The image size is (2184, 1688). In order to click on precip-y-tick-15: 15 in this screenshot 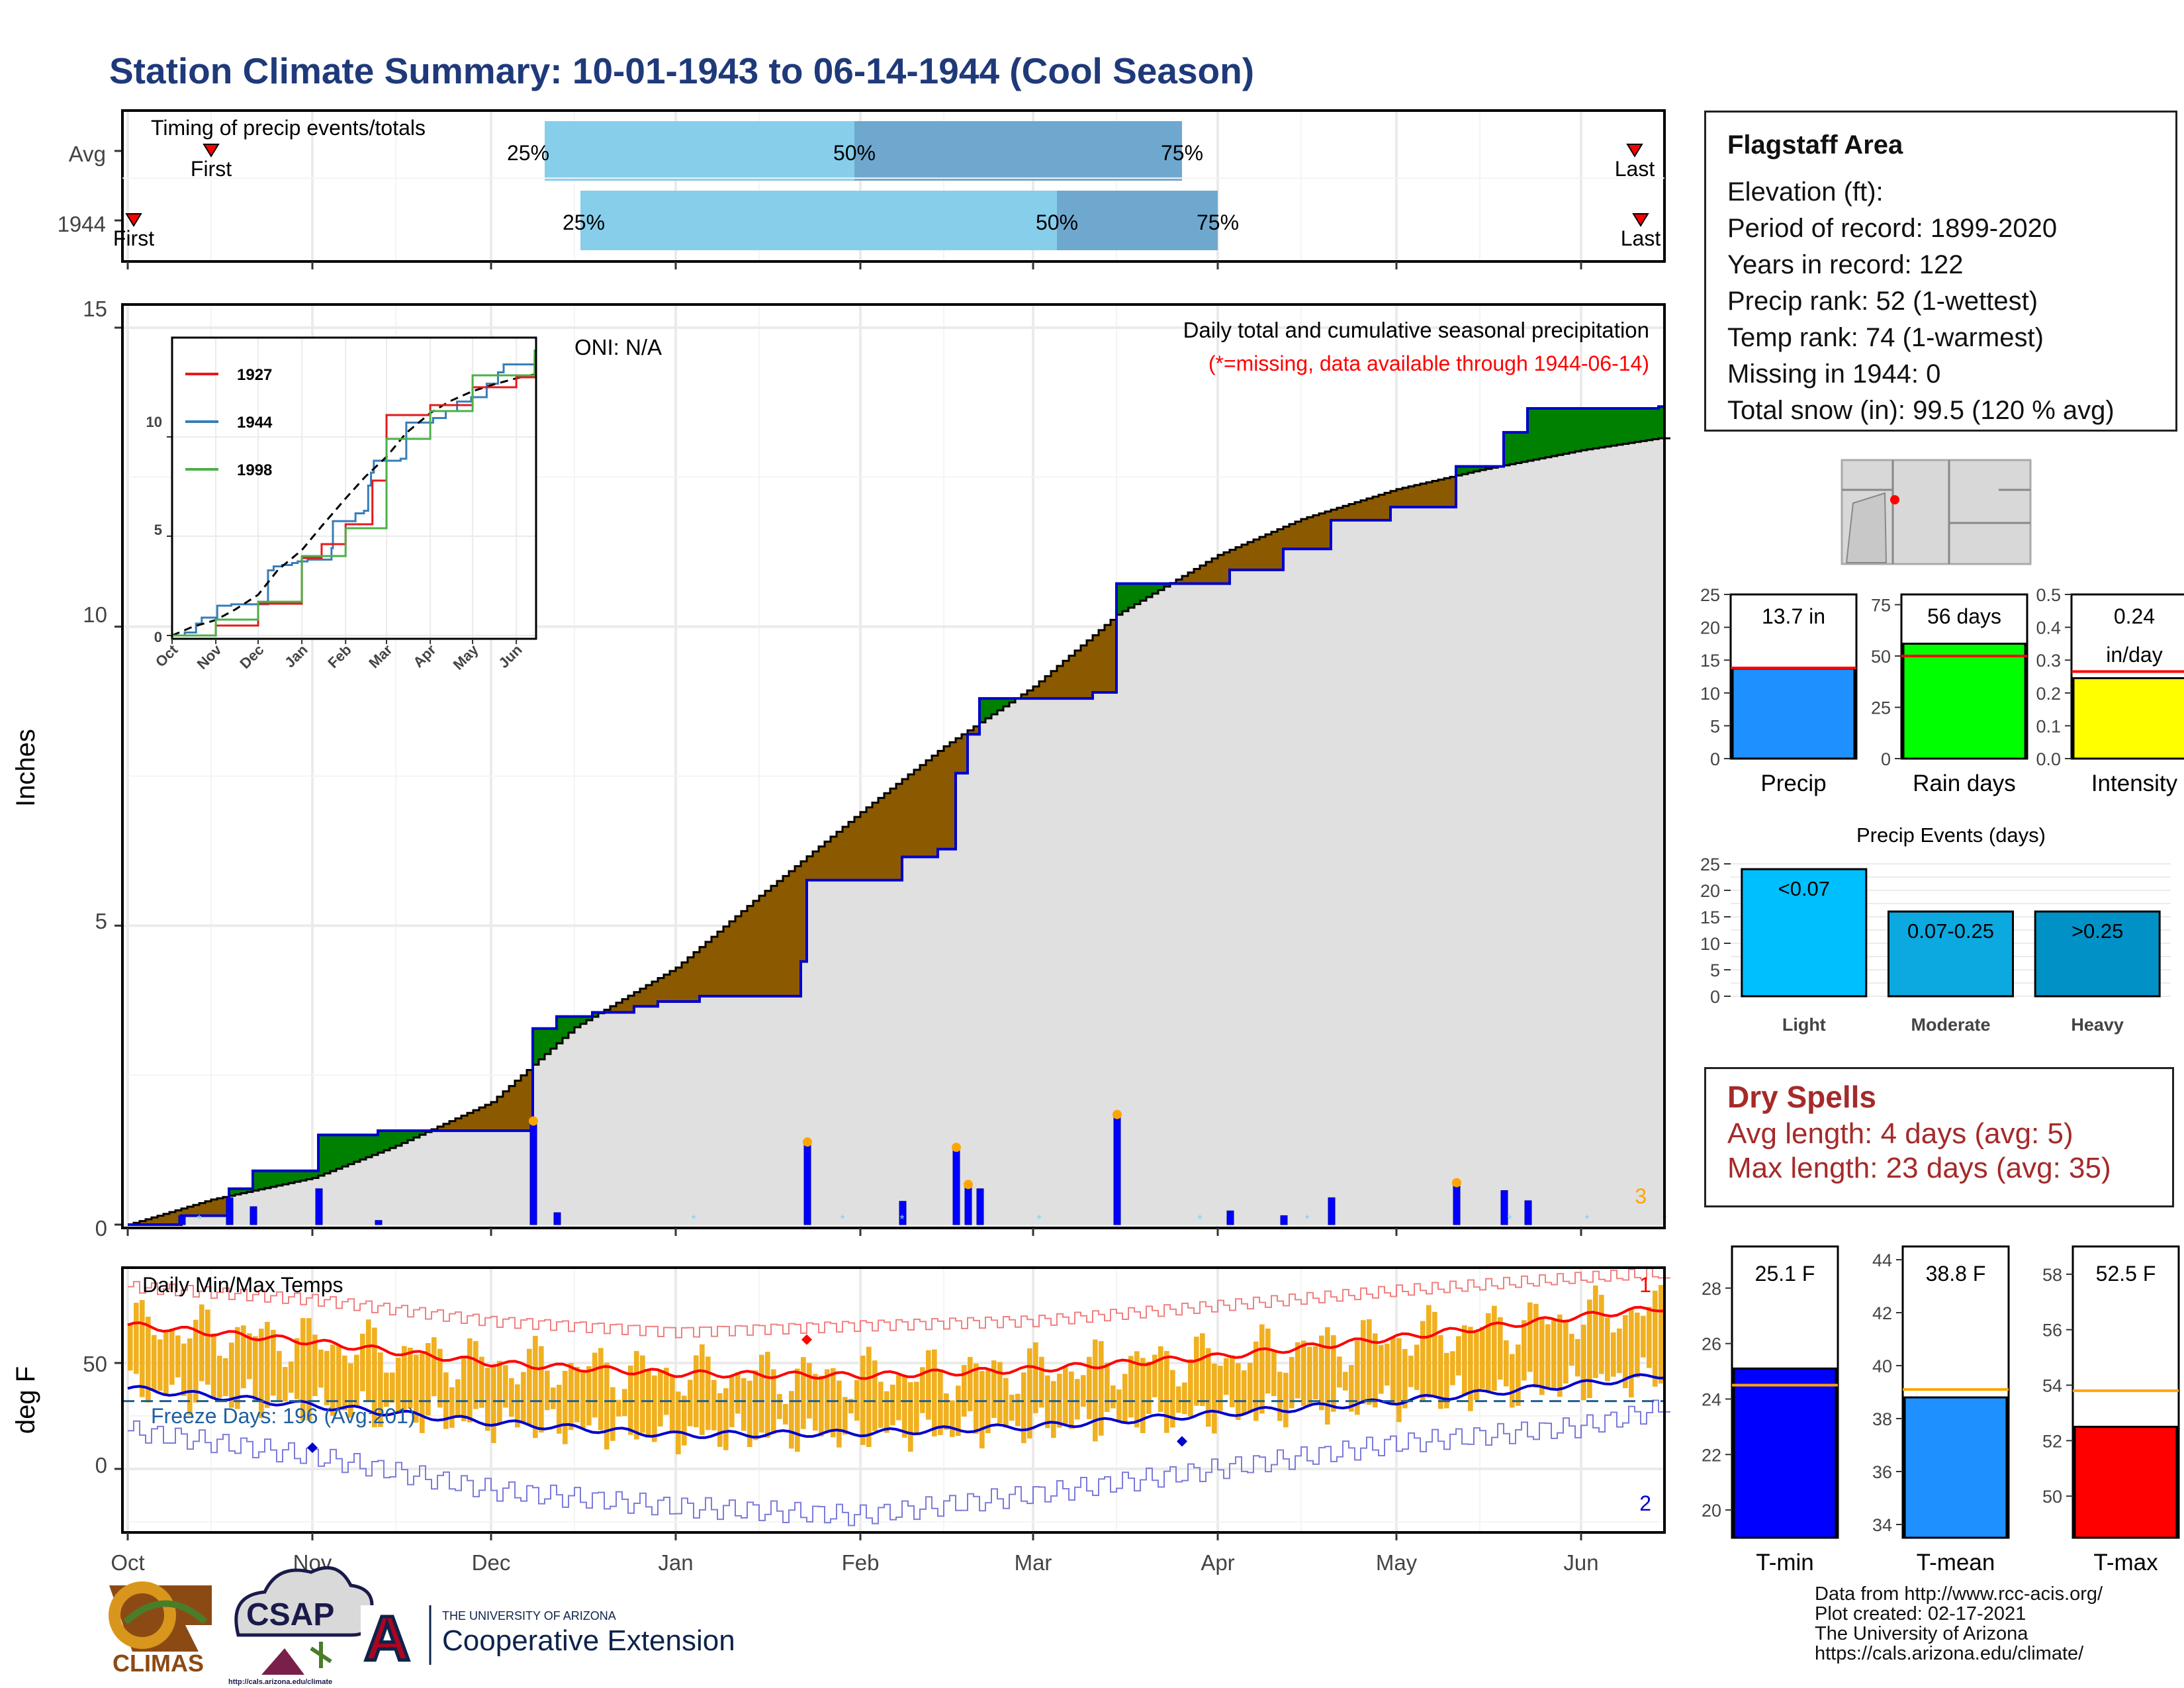, I will do `click(95, 309)`.